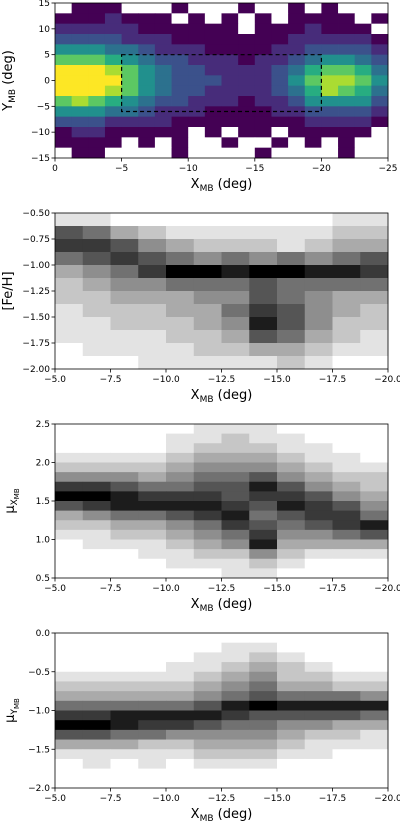  I want to click on x-tick-label: −5.0, so click(55, 799).